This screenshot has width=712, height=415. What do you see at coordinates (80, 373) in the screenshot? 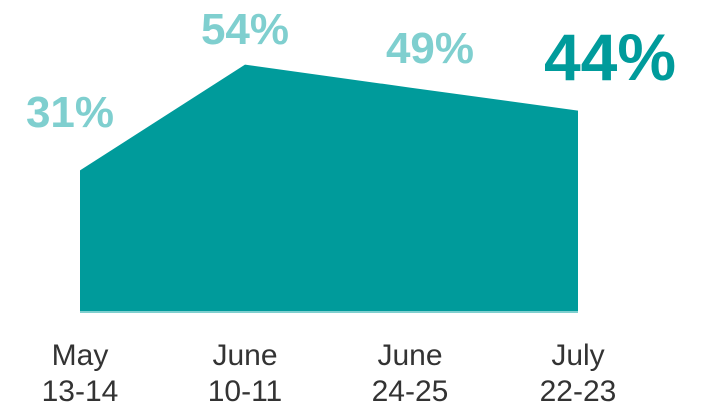
I see `x-tick-label: May 13-14` at bounding box center [80, 373].